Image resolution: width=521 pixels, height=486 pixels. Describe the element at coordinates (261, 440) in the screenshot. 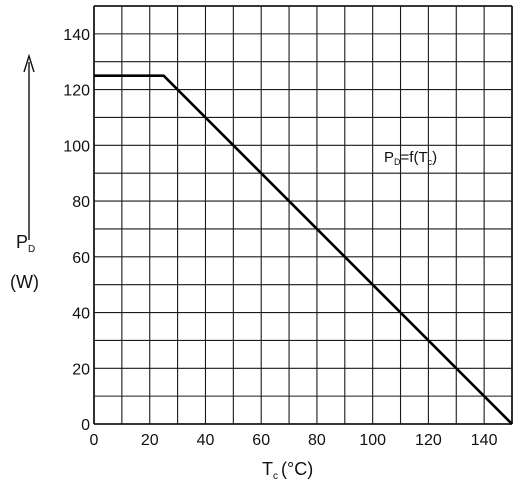

I see `x-tick-label: 60` at that location.